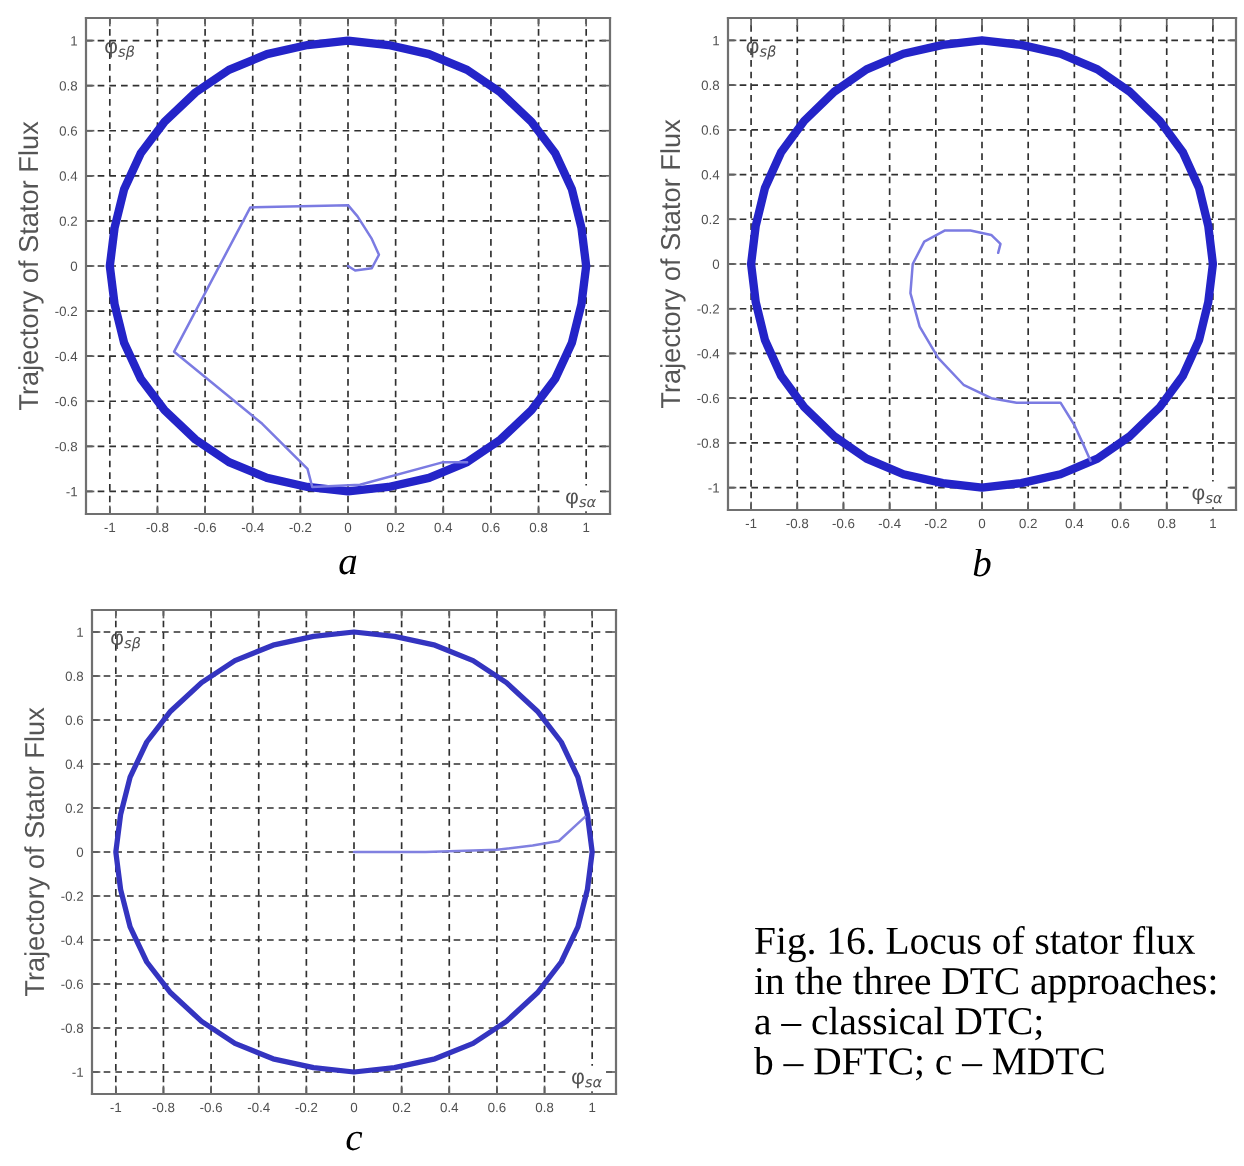 The image size is (1244, 1166). What do you see at coordinates (985, 1003) in the screenshot?
I see `caption: Fig. 16. Locus of stator flux in the three DTC approaches: a – classical DTC; b – DFTC; c – MDTC` at bounding box center [985, 1003].